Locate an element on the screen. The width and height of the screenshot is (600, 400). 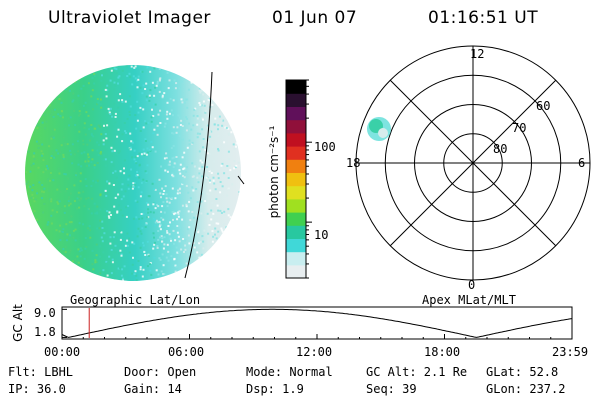
mlt-label-18: 18 is located at coordinates (353, 163).